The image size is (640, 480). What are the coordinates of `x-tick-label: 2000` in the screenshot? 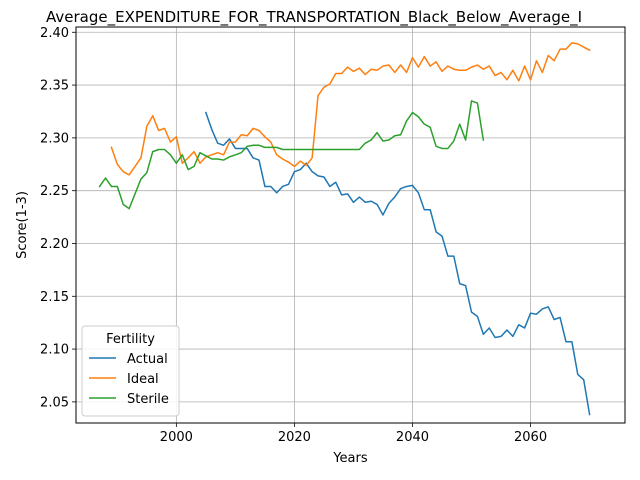 It's located at (176, 437).